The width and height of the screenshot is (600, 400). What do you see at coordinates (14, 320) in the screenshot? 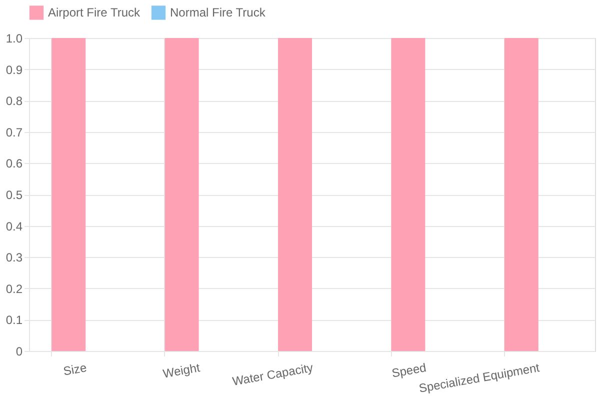
I see `y-tick-label: 0.1` at bounding box center [14, 320].